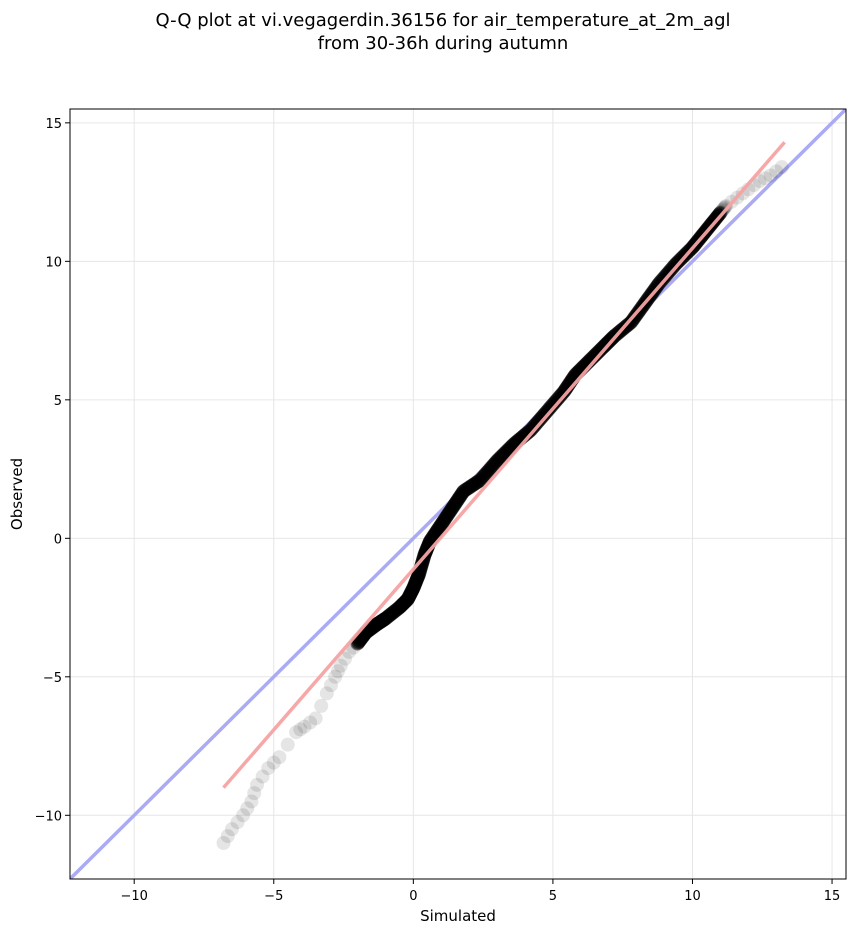 The width and height of the screenshot is (854, 934). Describe the element at coordinates (53, 262) in the screenshot. I see `y-tick-label: 10` at that location.